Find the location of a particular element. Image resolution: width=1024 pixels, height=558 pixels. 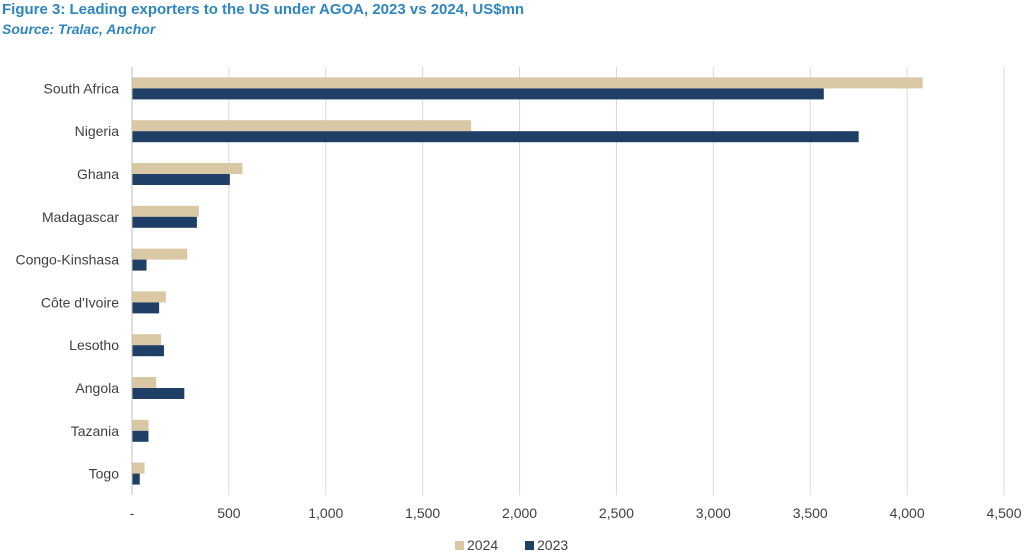

category-label: Tazania is located at coordinates (95, 431).